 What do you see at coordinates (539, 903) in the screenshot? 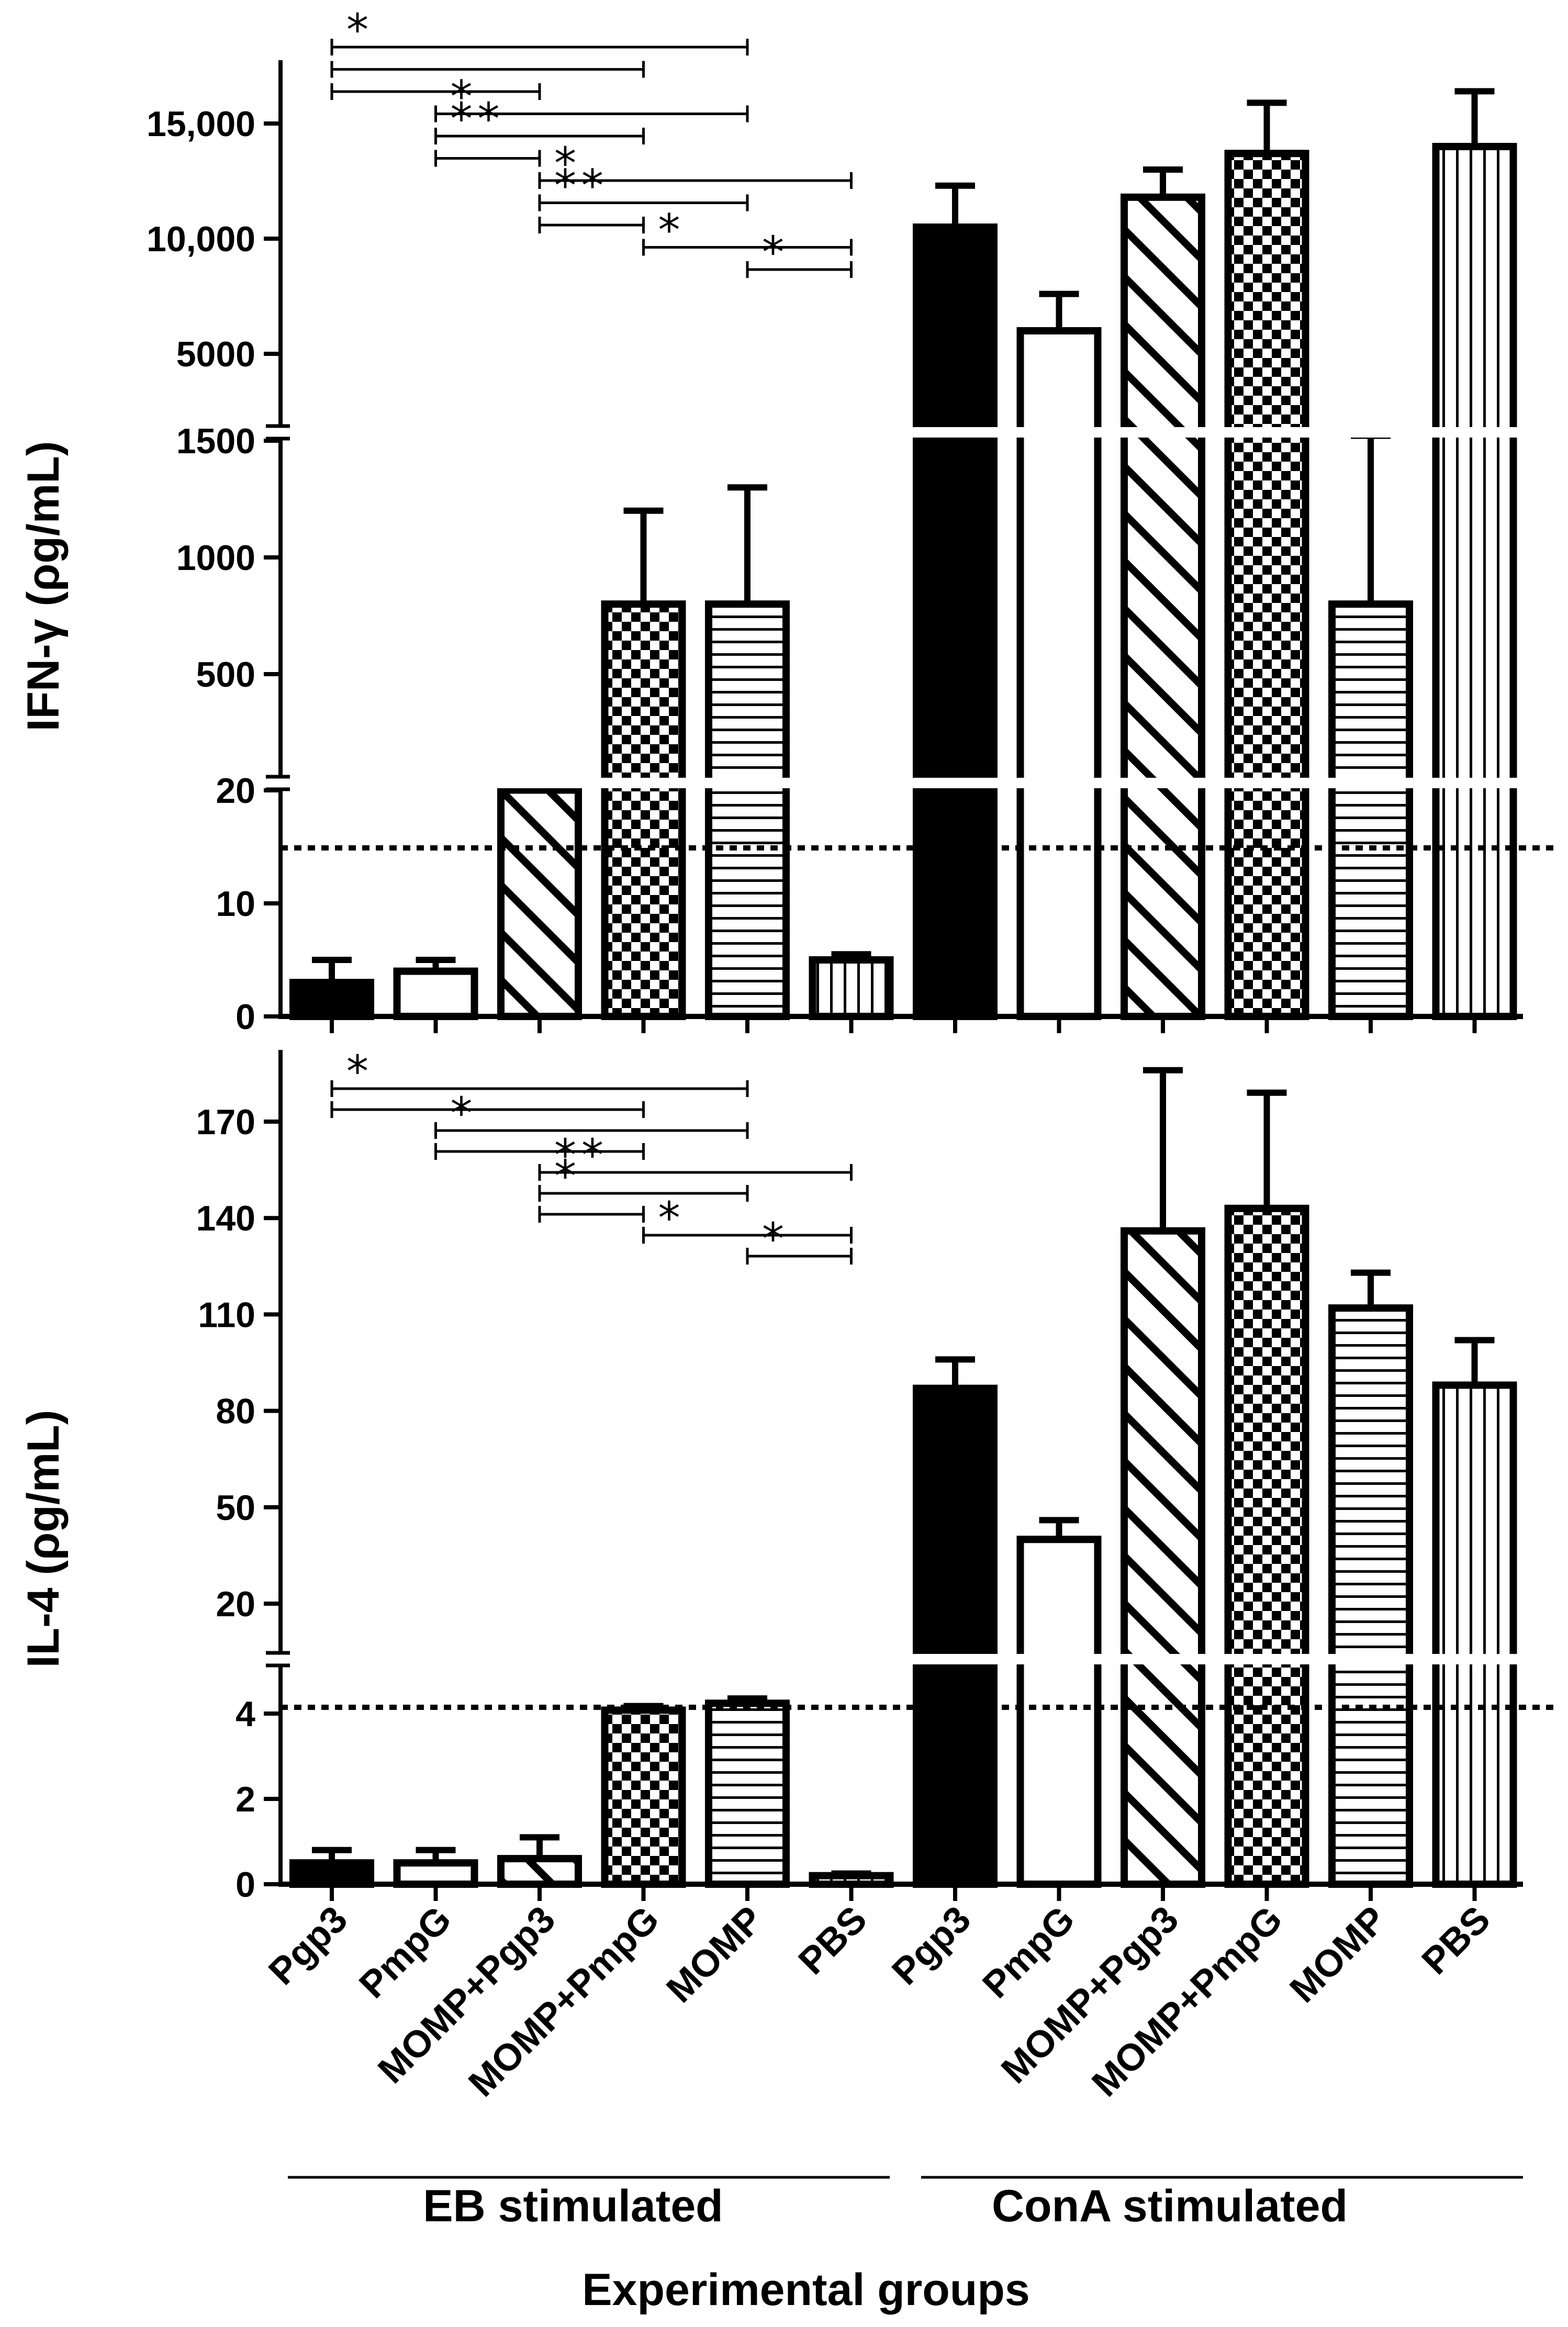
I see `bar-ifn-eb-momp-pgp3` at bounding box center [539, 903].